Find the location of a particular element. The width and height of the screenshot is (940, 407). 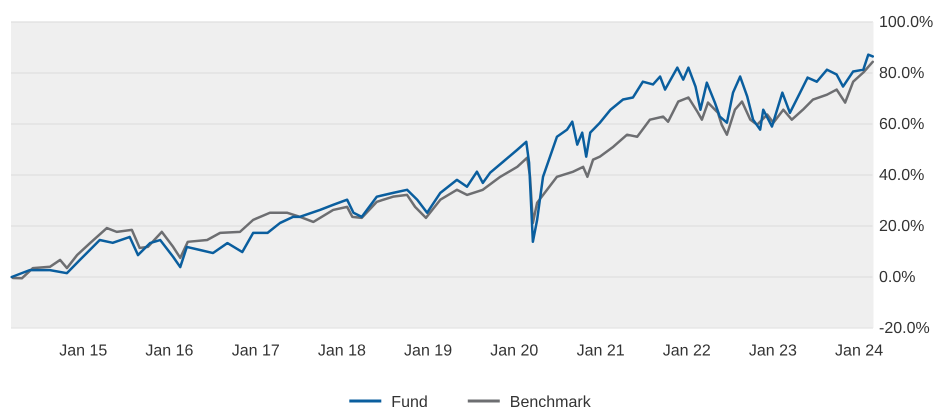

x-tick-label: Jan 16 is located at coordinates (169, 351).